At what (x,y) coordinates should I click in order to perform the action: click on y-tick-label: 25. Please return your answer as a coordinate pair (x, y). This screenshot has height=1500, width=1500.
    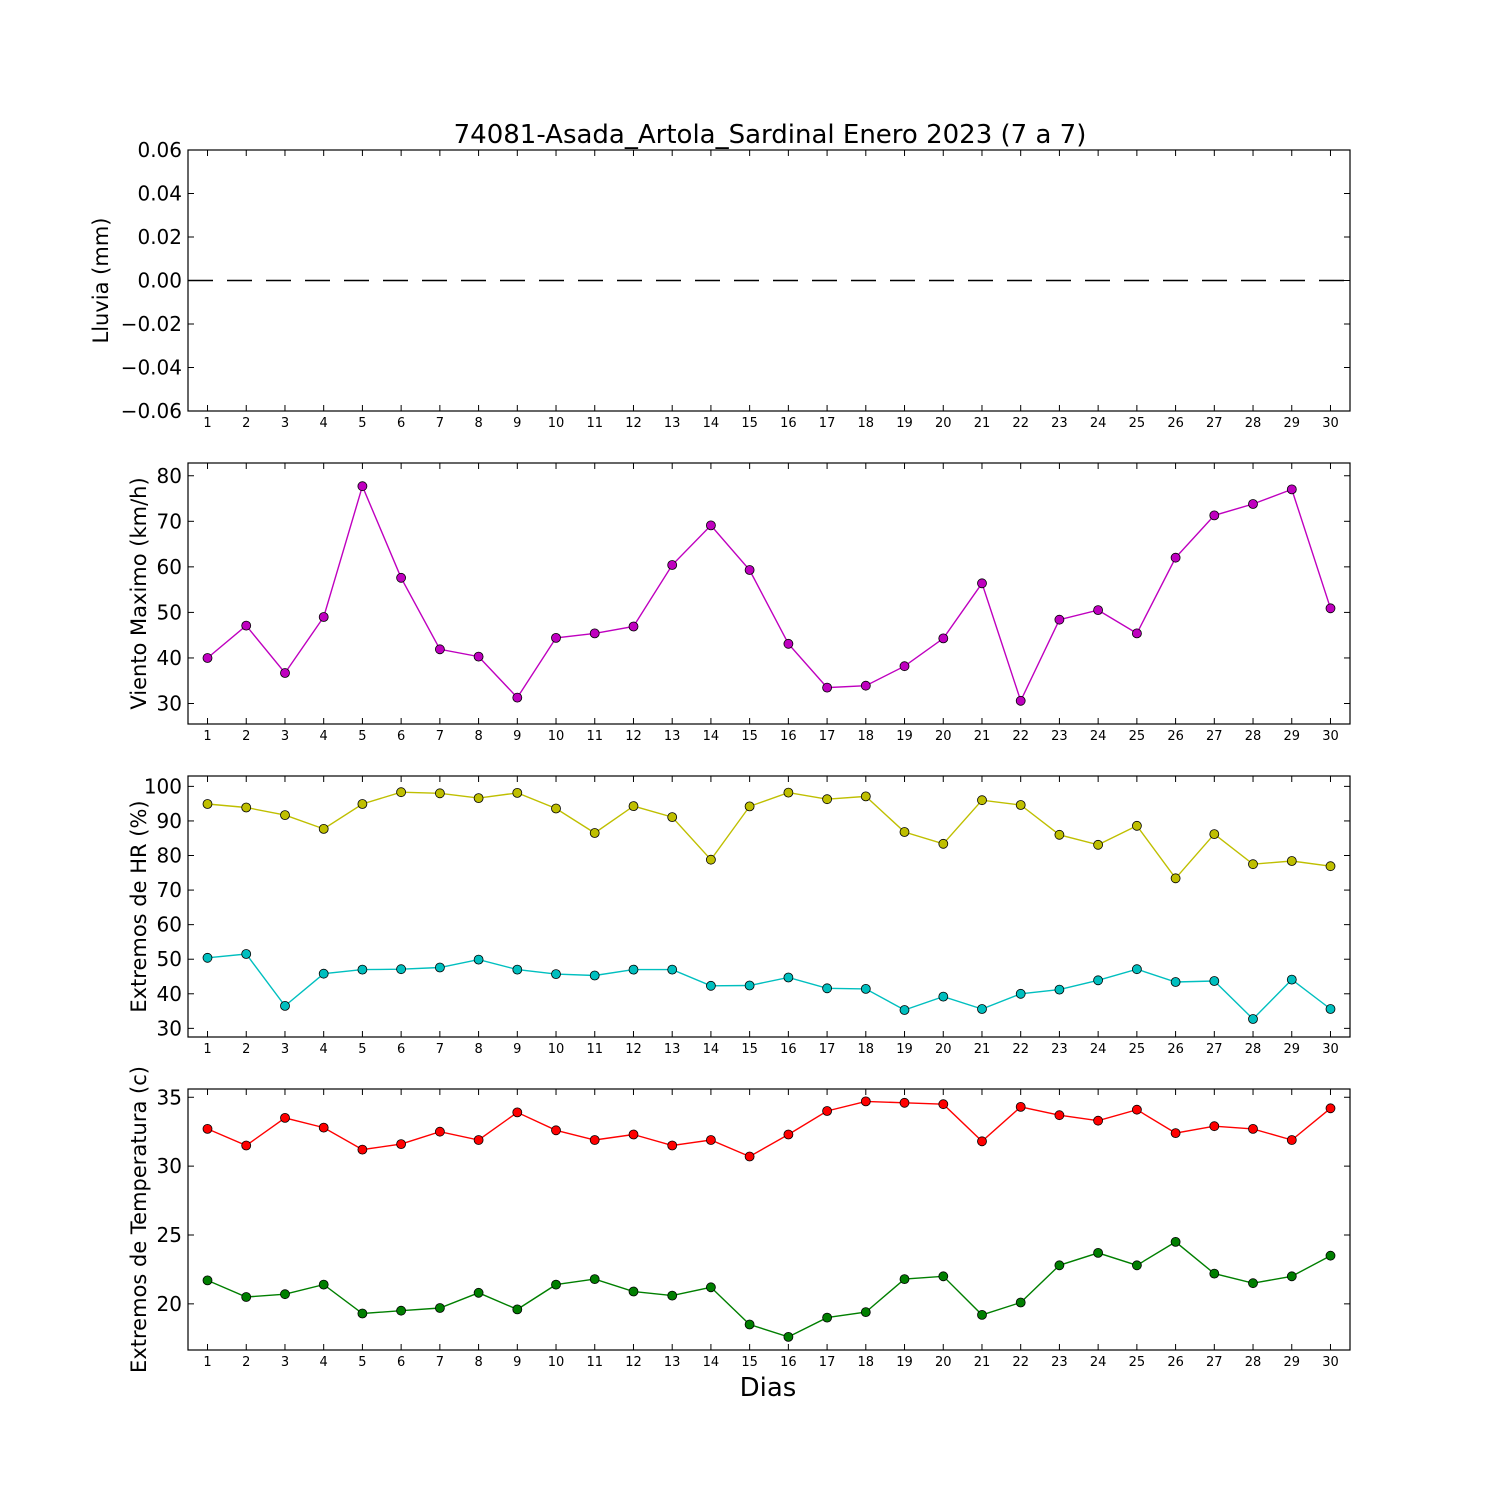
    Looking at the image, I should click on (169, 1235).